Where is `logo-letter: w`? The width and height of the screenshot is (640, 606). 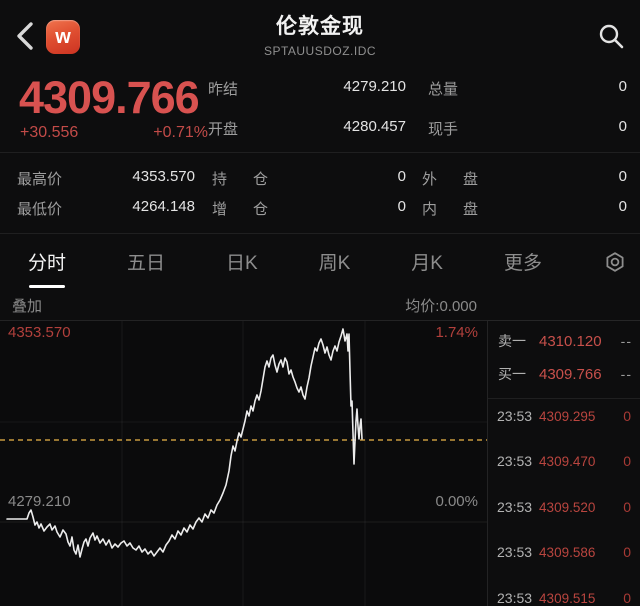
logo-letter: w is located at coordinates (63, 36).